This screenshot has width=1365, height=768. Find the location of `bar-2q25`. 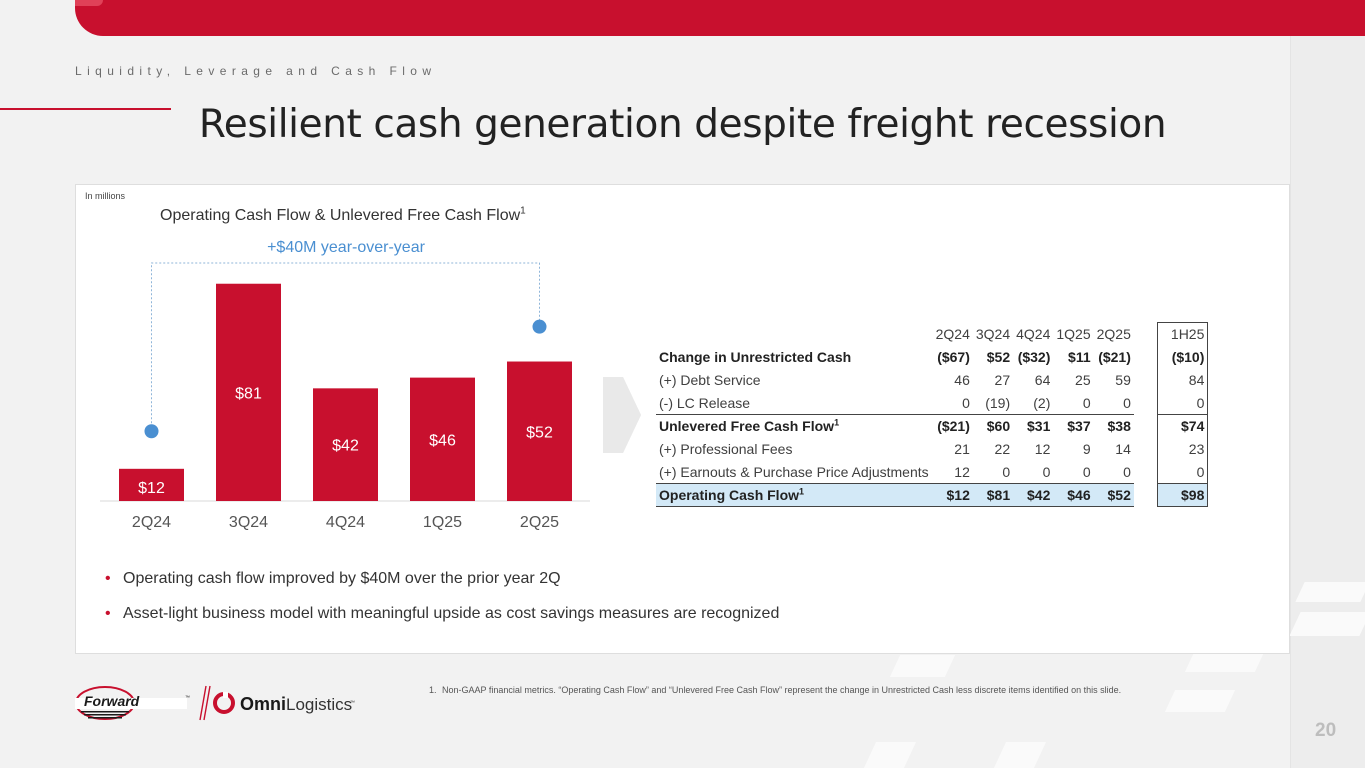

bar-2q25 is located at coordinates (539, 431).